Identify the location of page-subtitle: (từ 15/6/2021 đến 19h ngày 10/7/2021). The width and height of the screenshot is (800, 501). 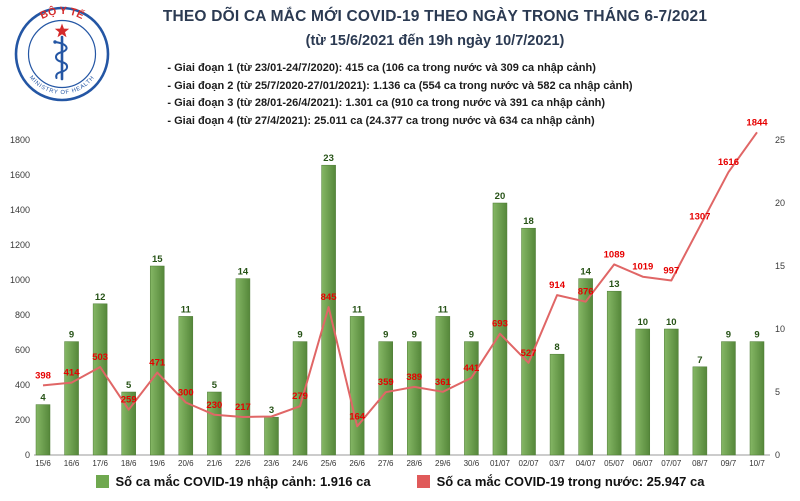
(435, 41).